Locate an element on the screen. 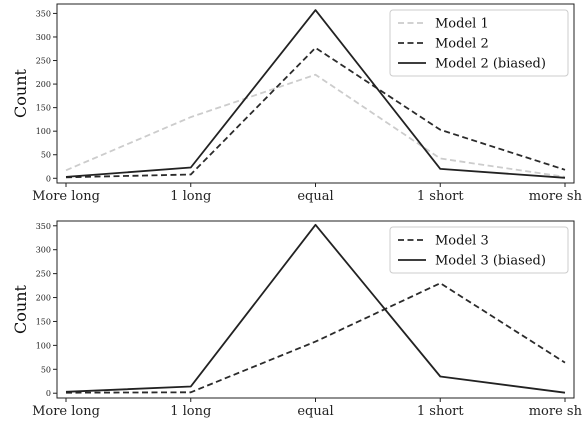  legend-label: Model 2 (biased) is located at coordinates (490, 64).